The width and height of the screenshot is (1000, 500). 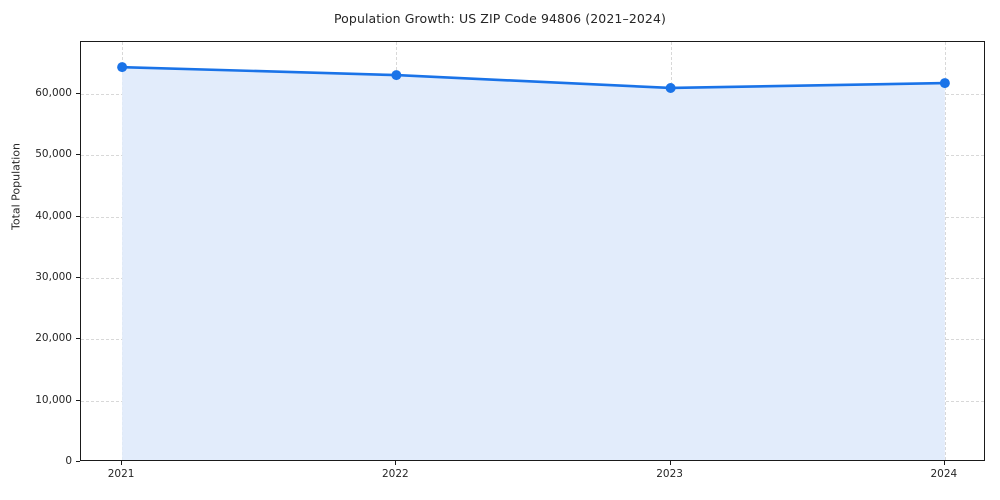 What do you see at coordinates (53, 93) in the screenshot?
I see `y-axis-tick-label: 60,000` at bounding box center [53, 93].